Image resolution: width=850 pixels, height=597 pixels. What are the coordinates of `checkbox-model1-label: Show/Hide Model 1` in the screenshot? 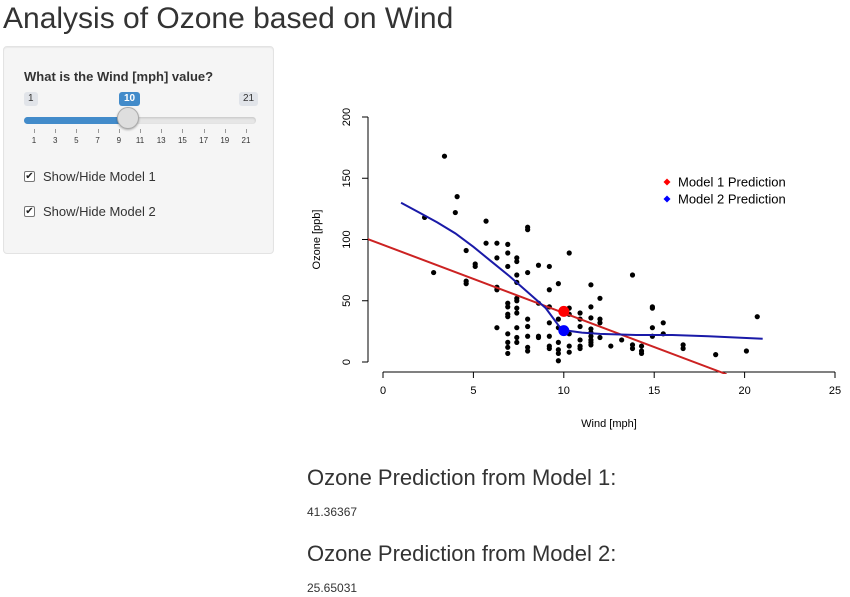 It's located at (99, 176).